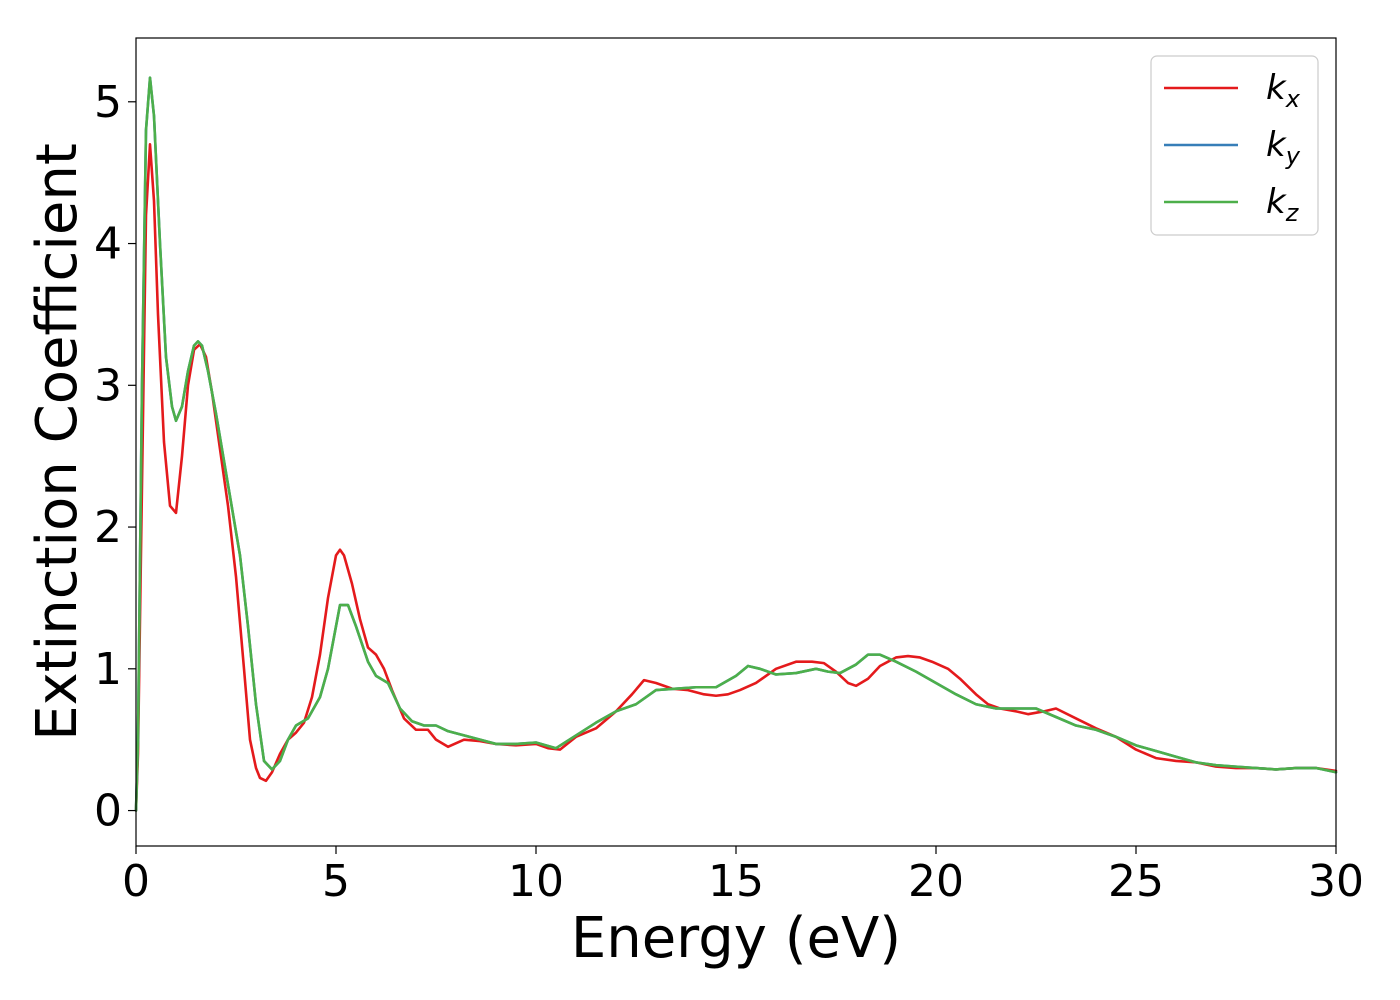  I want to click on x-tick-label: 20, so click(936, 881).